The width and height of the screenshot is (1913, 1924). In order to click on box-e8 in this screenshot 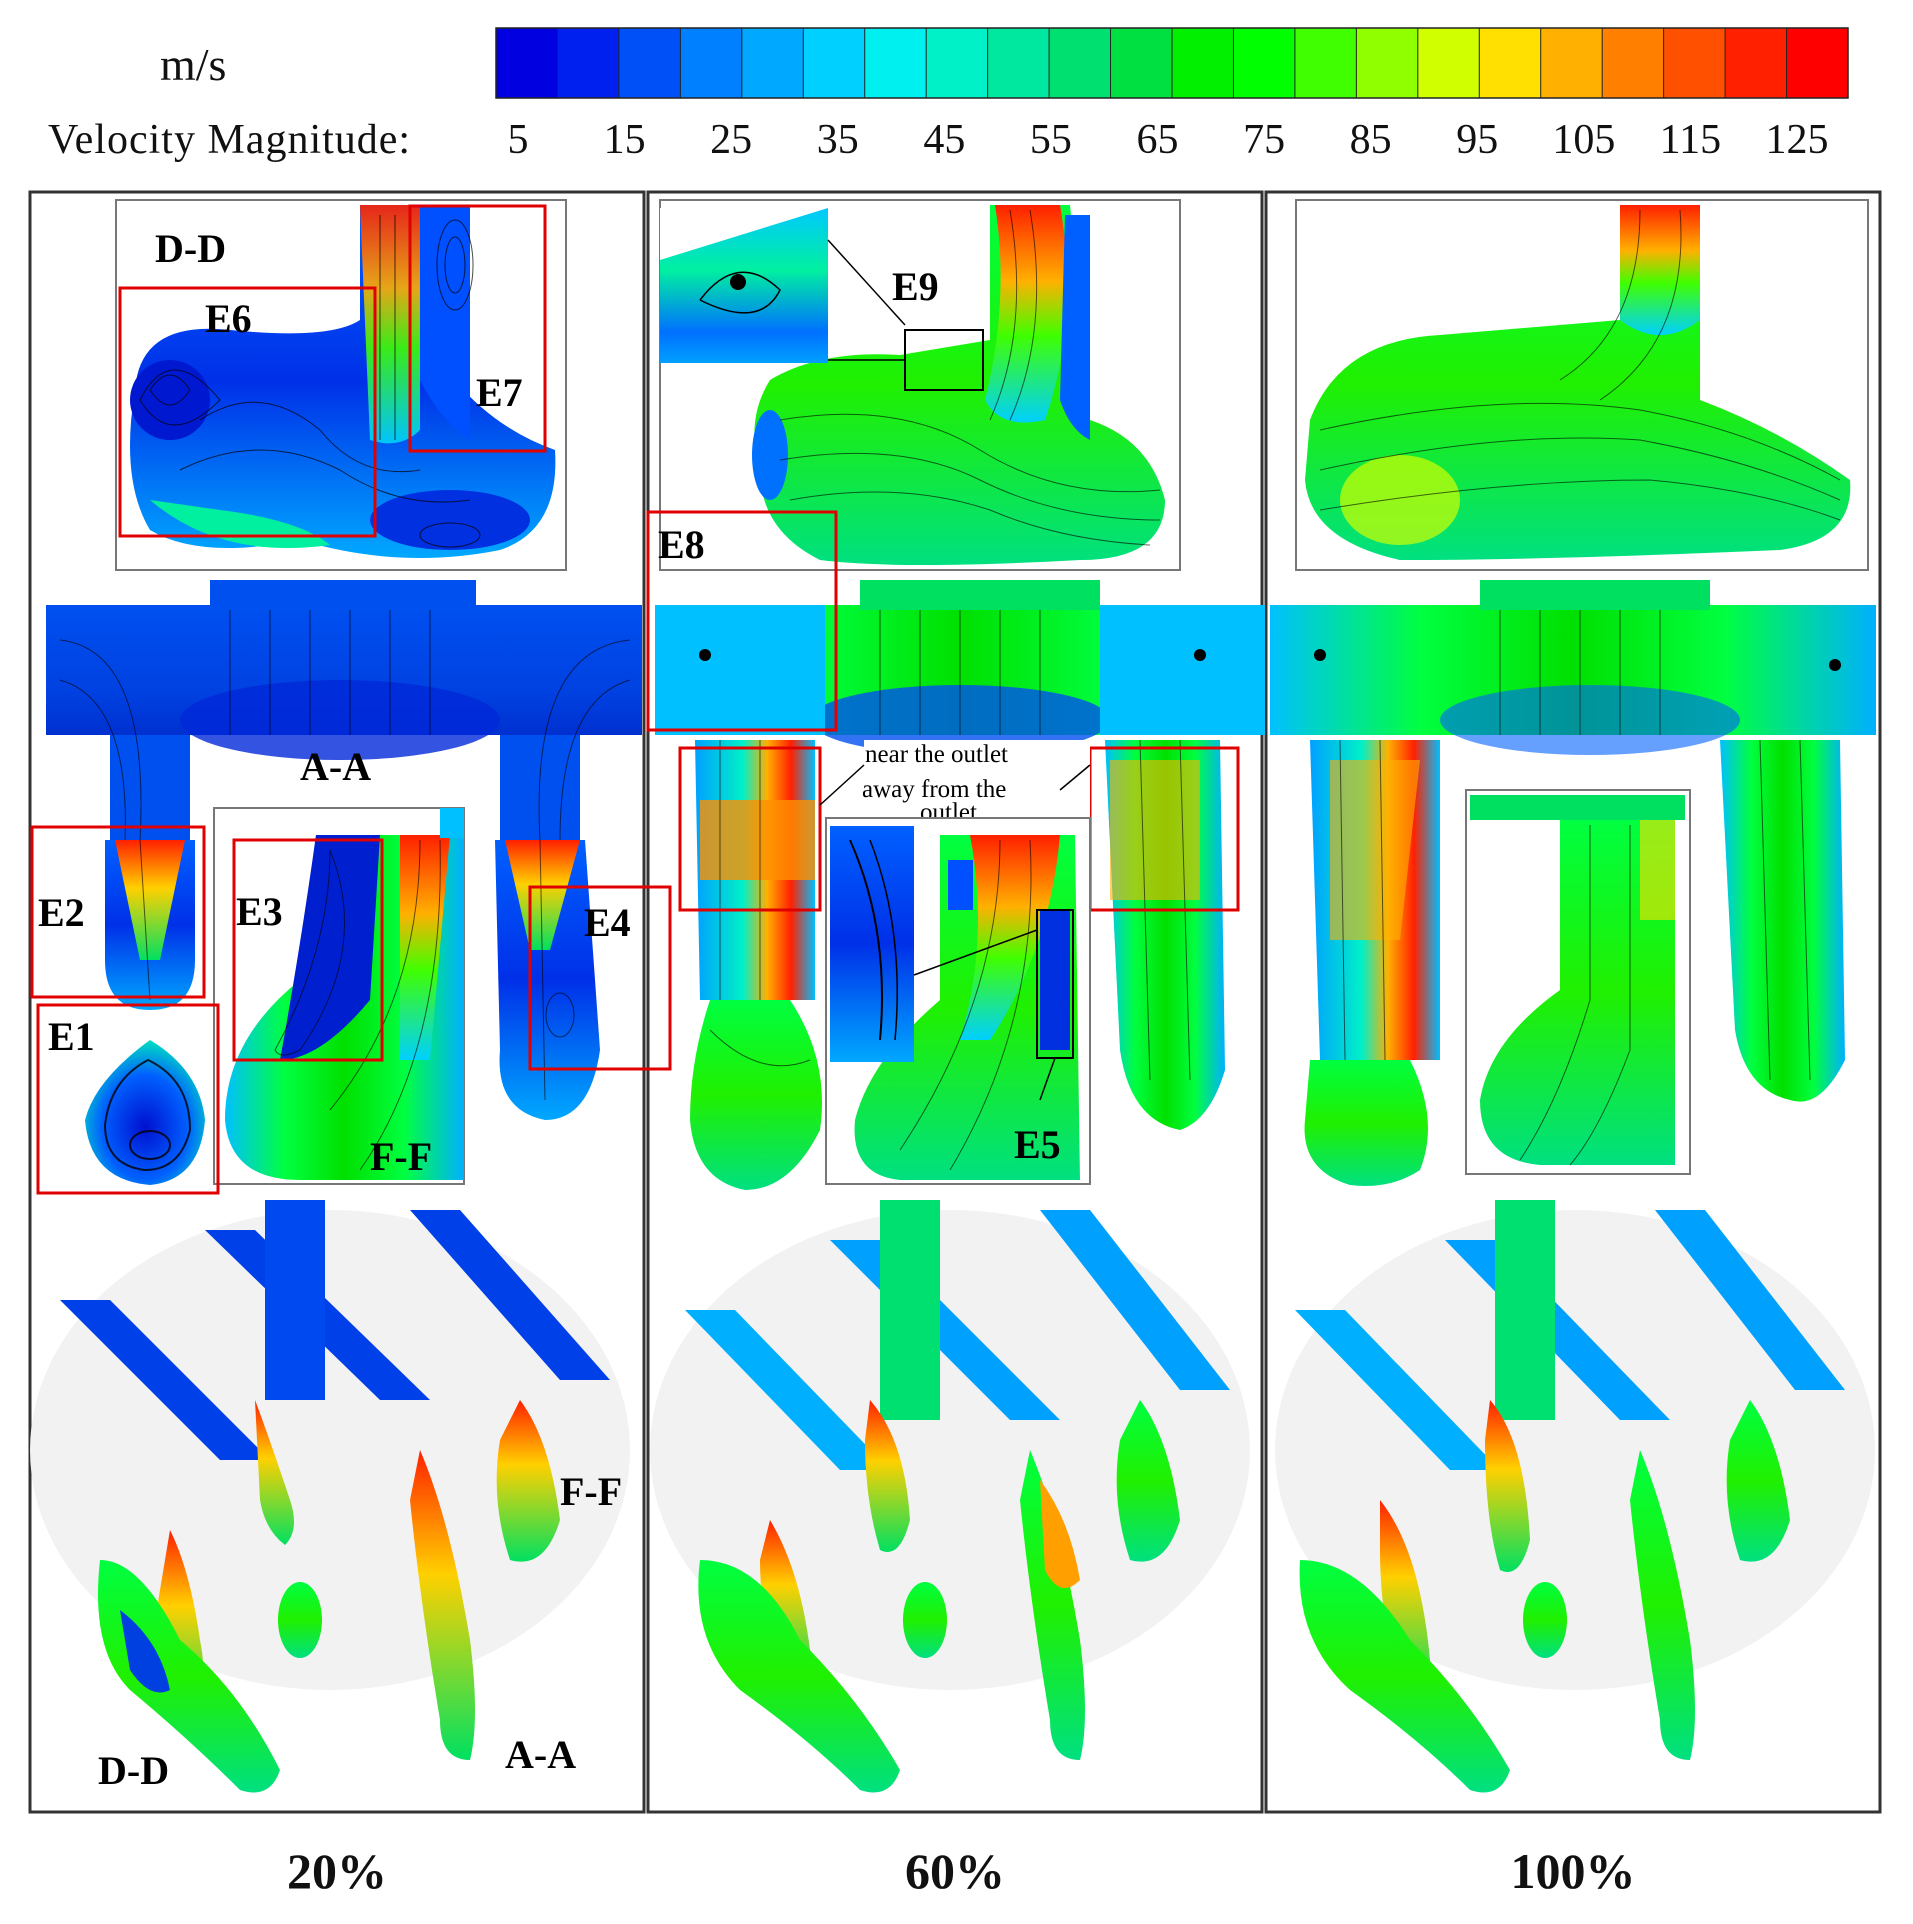, I will do `click(742, 621)`.